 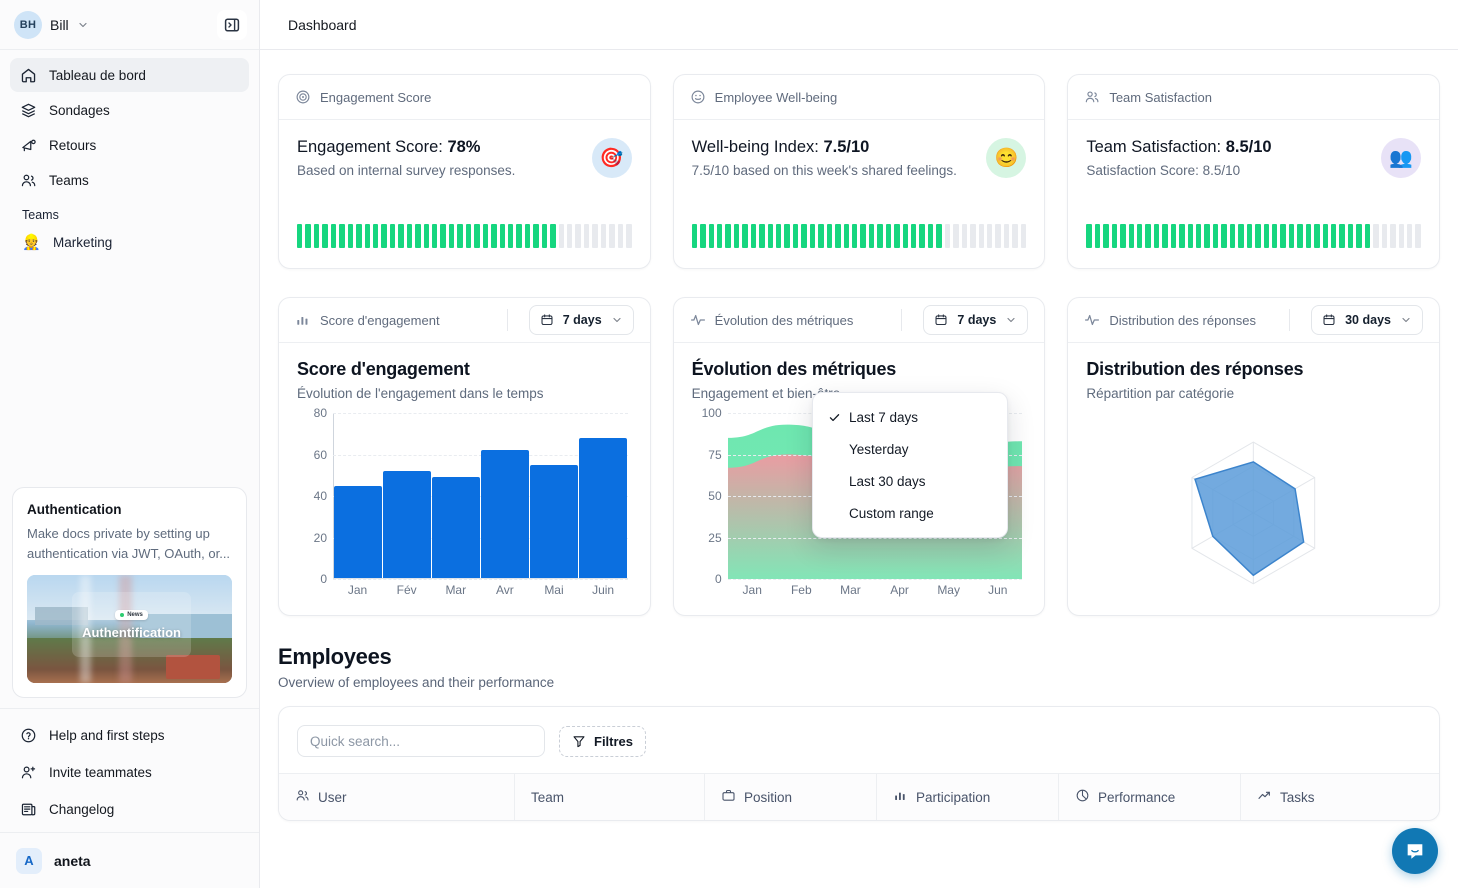 I want to click on x-tick: Jan, so click(x=357, y=590).